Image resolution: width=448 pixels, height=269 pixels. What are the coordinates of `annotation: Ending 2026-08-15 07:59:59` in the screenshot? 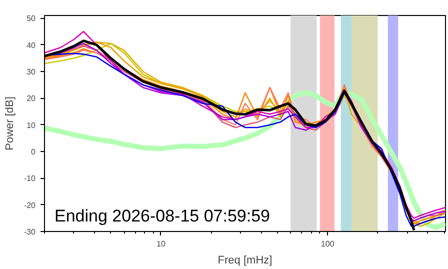 It's located at (162, 216).